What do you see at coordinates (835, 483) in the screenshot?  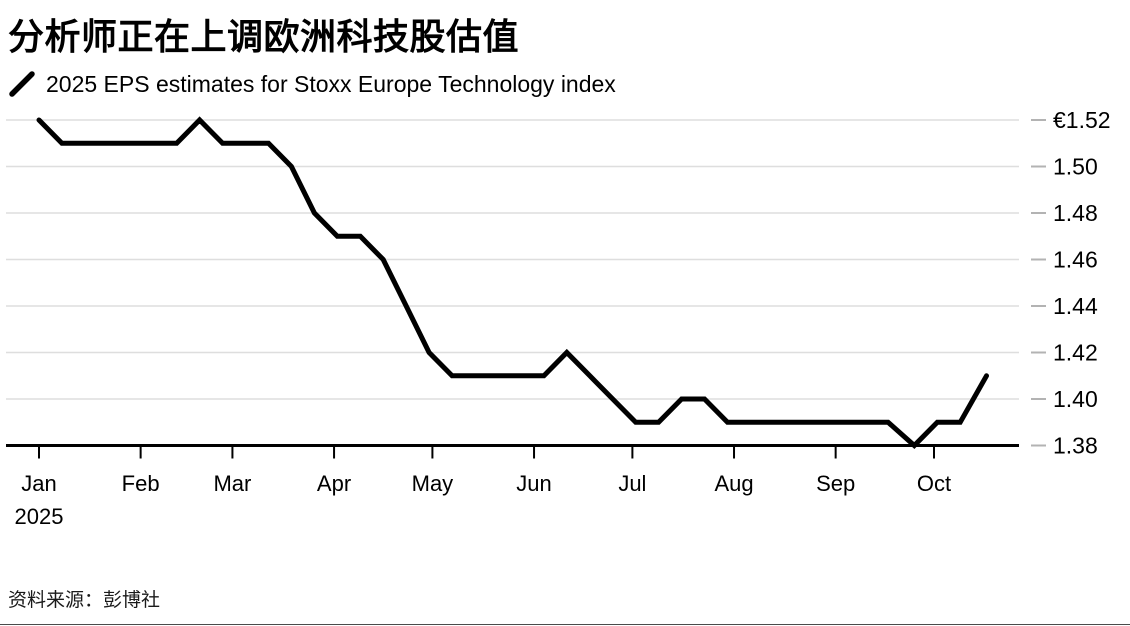 I see `x-axis-label: Sep` at bounding box center [835, 483].